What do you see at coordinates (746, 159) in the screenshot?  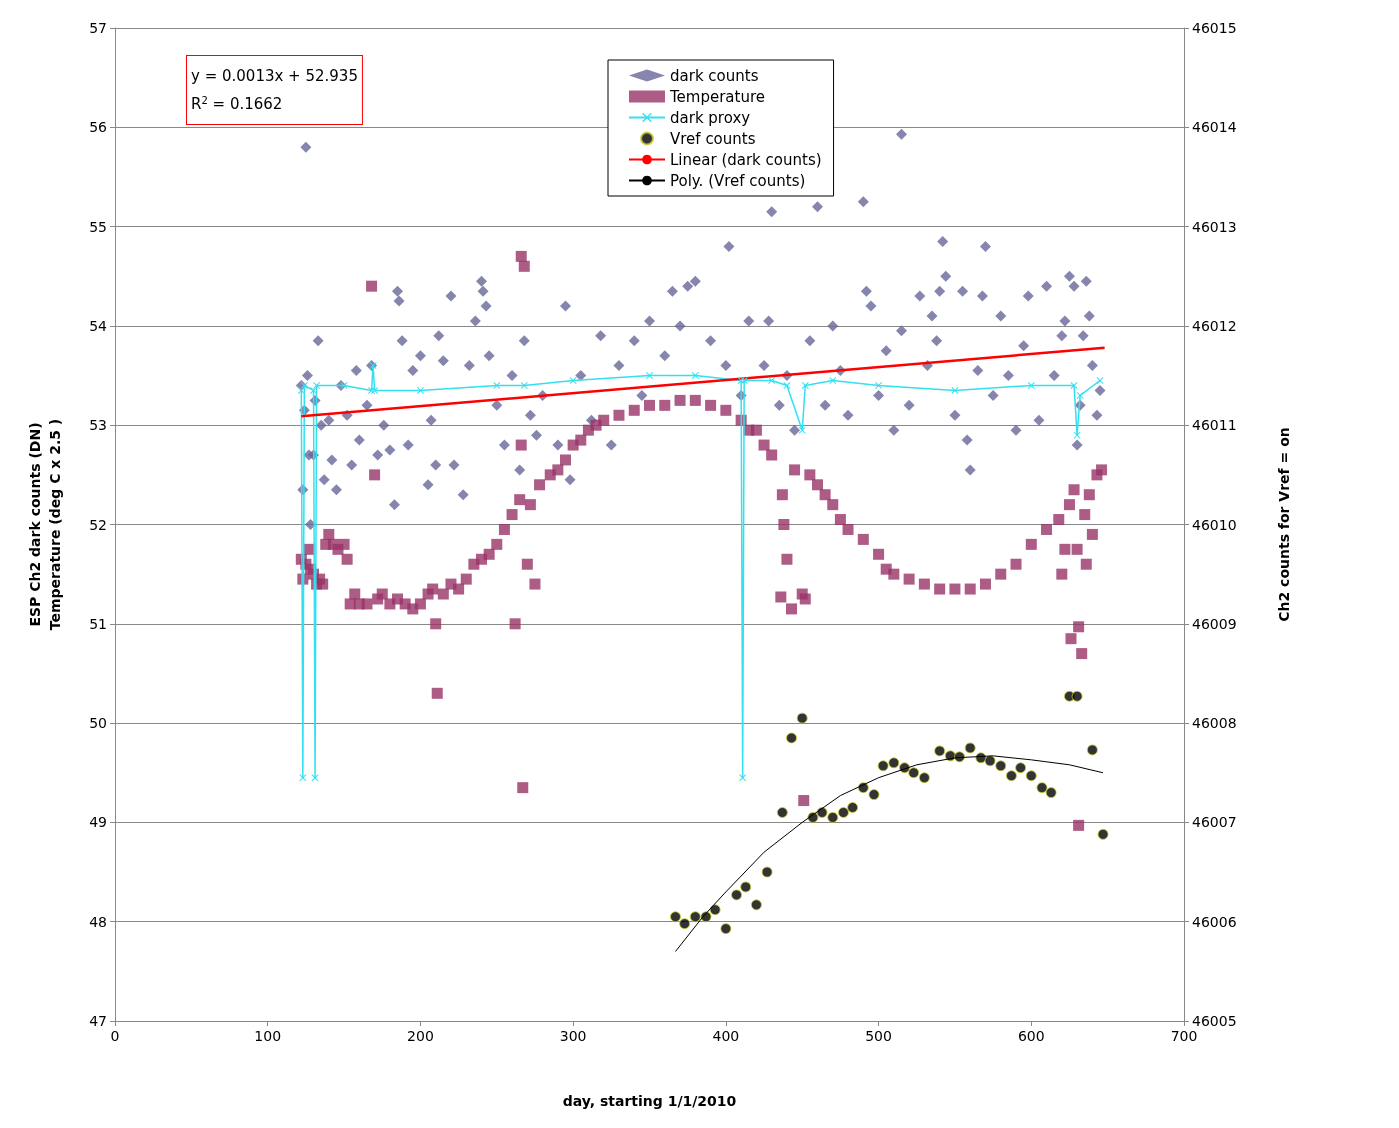 I see `legend-label: Linear (dark counts)` at bounding box center [746, 159].